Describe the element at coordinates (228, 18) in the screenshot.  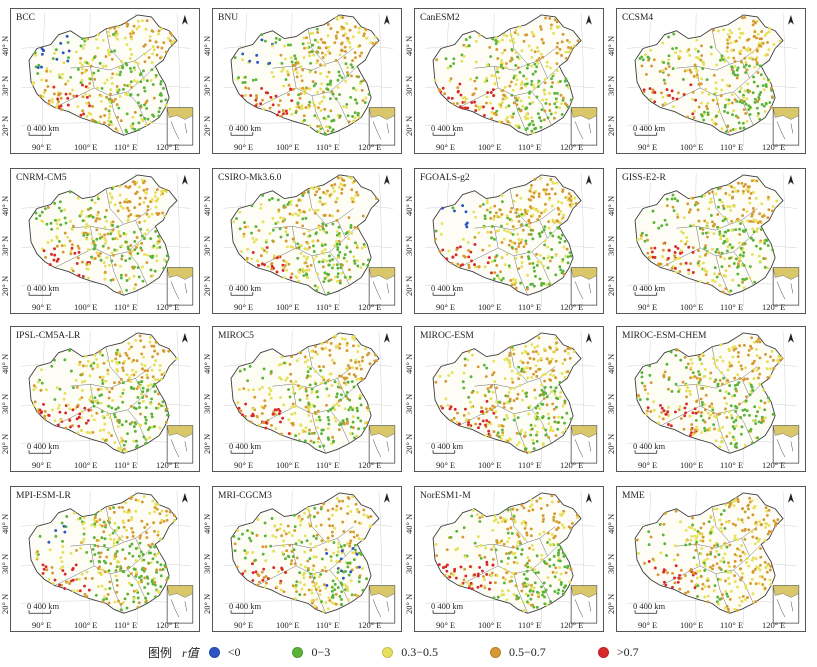
I see `panel-title: BNU` at that location.